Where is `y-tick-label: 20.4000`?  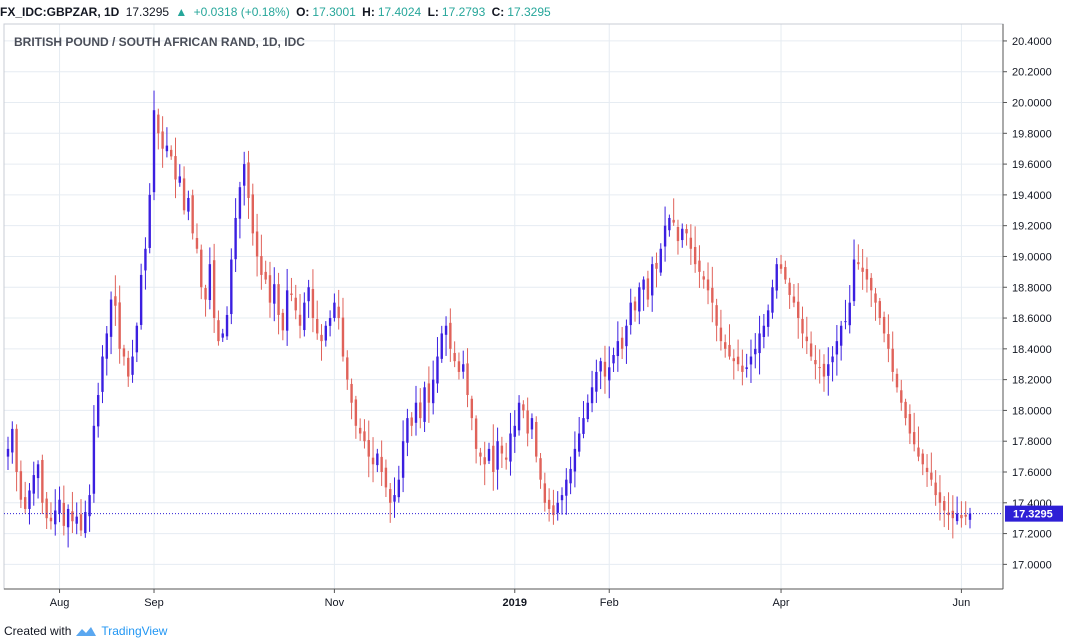 y-tick-label: 20.4000 is located at coordinates (1032, 42).